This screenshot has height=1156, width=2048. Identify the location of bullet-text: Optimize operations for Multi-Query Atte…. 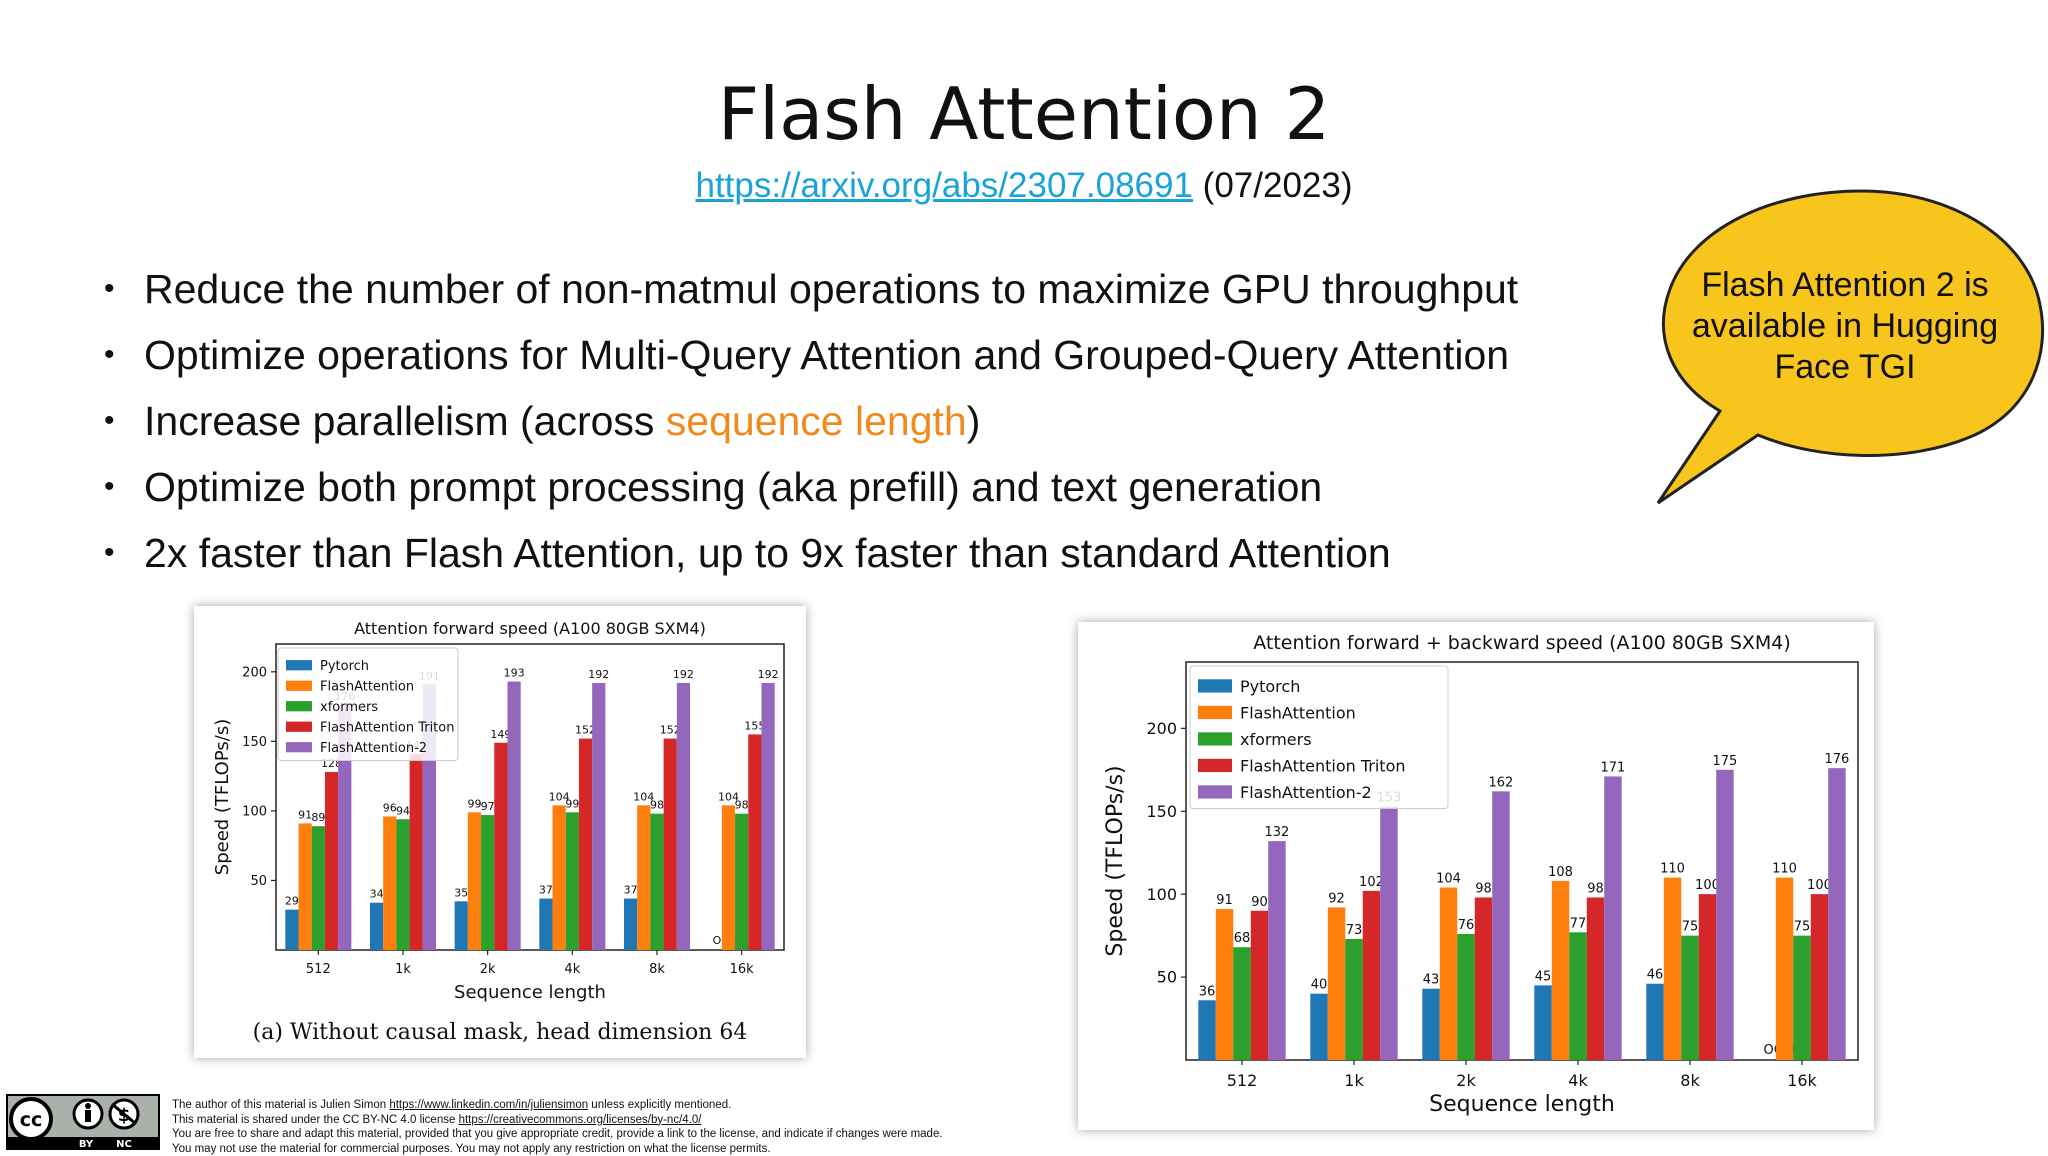
(826, 355).